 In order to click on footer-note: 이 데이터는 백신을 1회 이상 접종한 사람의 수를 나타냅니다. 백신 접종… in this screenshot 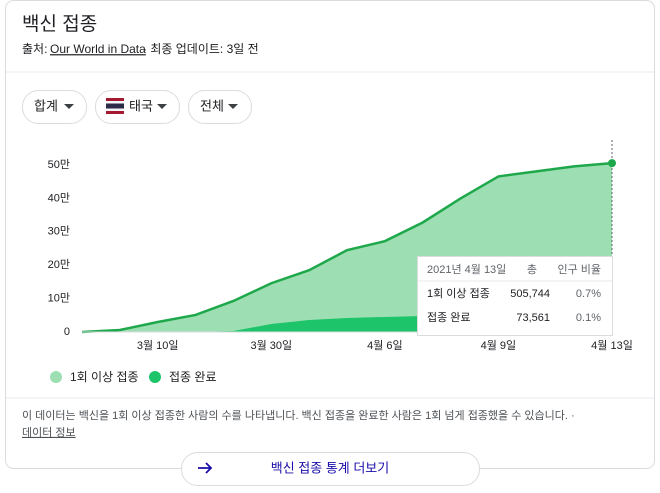, I will do `click(298, 415)`.